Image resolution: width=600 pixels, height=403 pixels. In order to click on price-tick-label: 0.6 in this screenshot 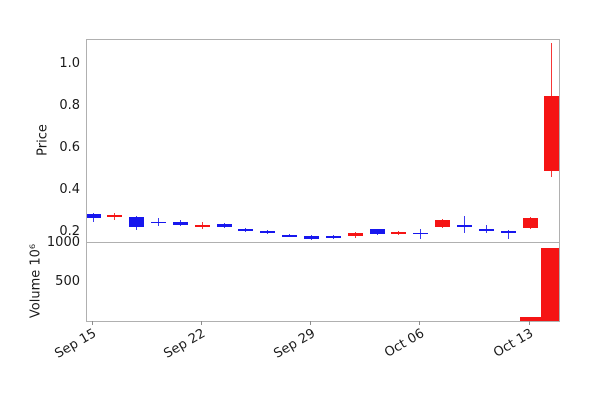, I will do `click(69, 147)`.